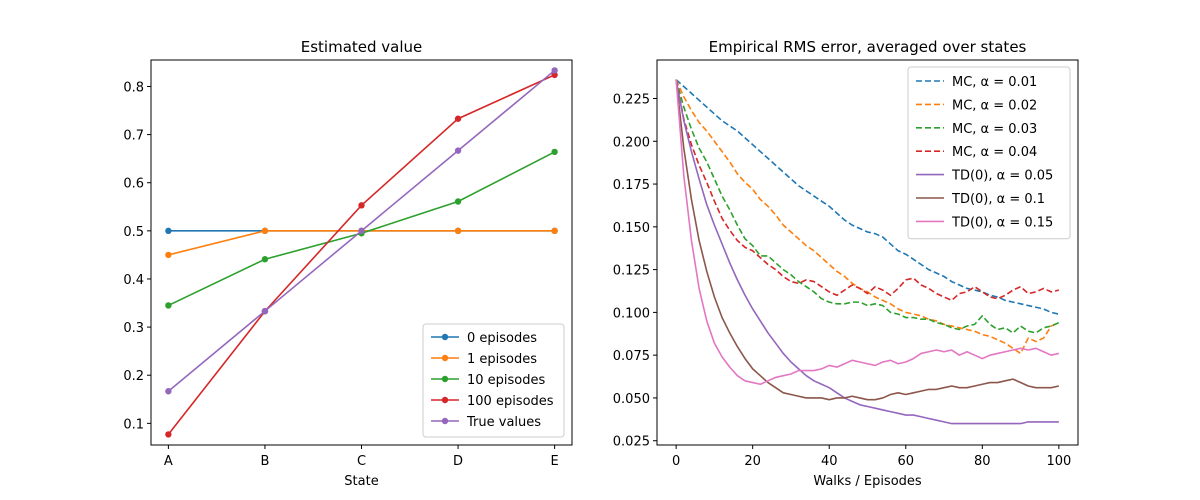 This screenshot has width=1200, height=500. Describe the element at coordinates (555, 461) in the screenshot. I see `x-tick-label: E` at that location.